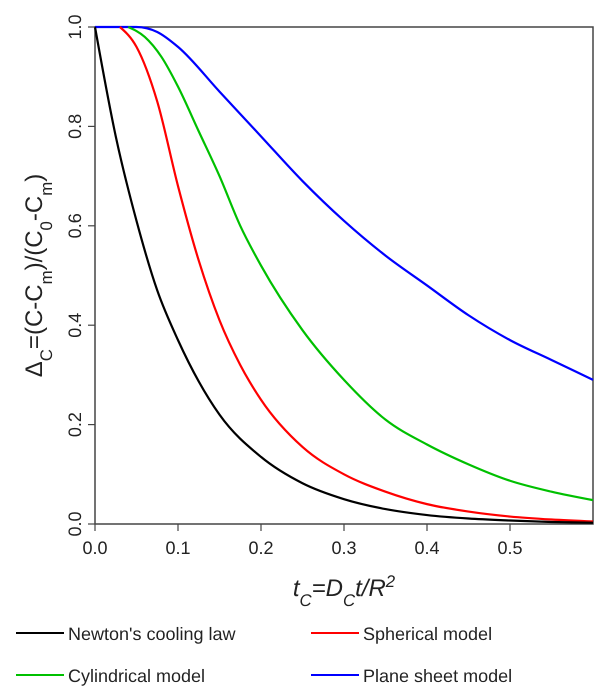 The width and height of the screenshot is (595, 692). What do you see at coordinates (261, 548) in the screenshot?
I see `x-tick-label: 0.2` at bounding box center [261, 548].